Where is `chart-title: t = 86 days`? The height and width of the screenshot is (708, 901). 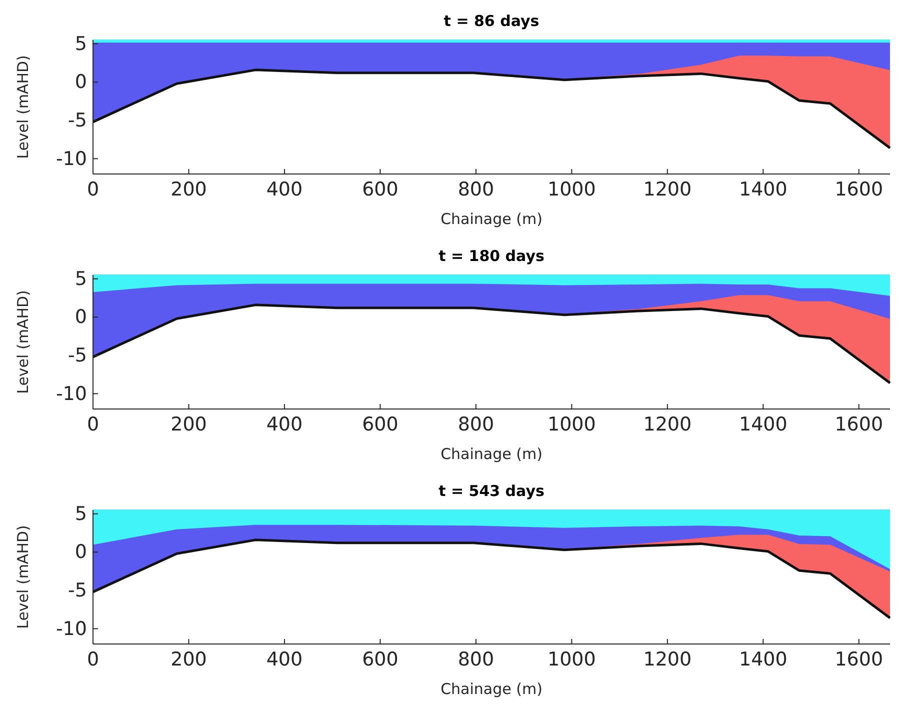 chart-title: t = 86 days is located at coordinates (492, 21).